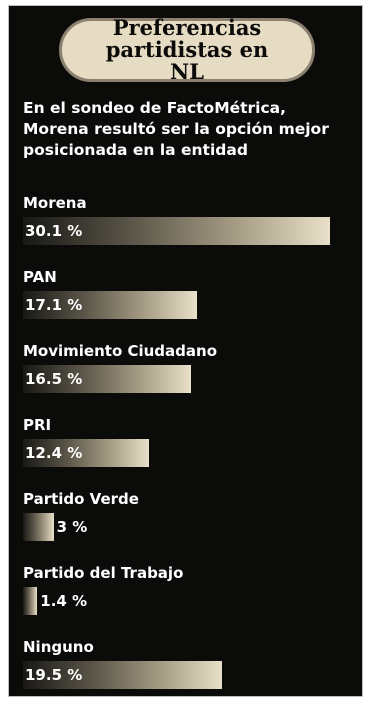 This screenshot has height=704, width=372. Describe the element at coordinates (58, 647) in the screenshot. I see `category-label: Ninguno` at that location.